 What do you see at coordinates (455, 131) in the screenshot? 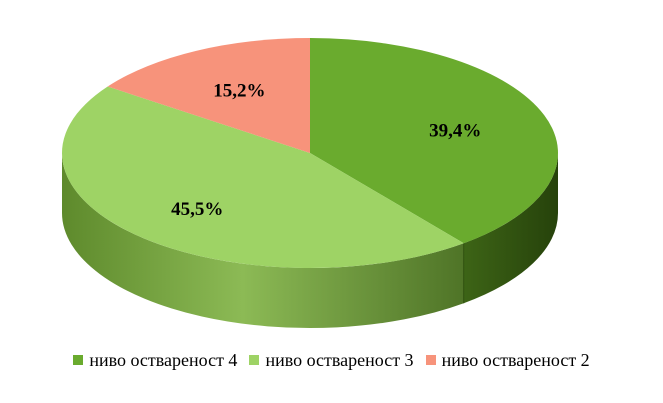
I see `data-label-level-4: 39,4%` at bounding box center [455, 131].